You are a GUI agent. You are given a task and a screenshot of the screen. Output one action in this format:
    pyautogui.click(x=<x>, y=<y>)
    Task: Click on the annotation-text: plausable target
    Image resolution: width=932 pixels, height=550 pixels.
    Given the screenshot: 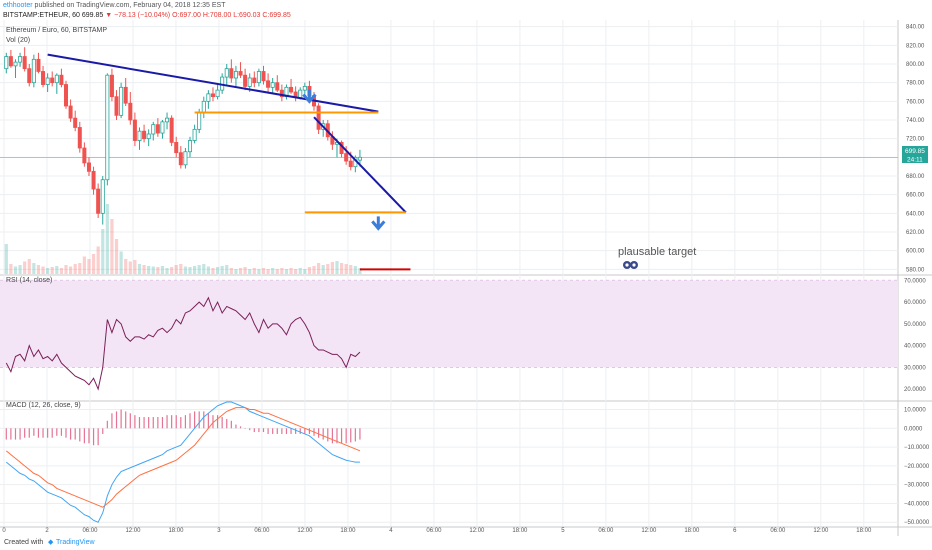 What is the action you would take?
    pyautogui.click(x=657, y=252)
    